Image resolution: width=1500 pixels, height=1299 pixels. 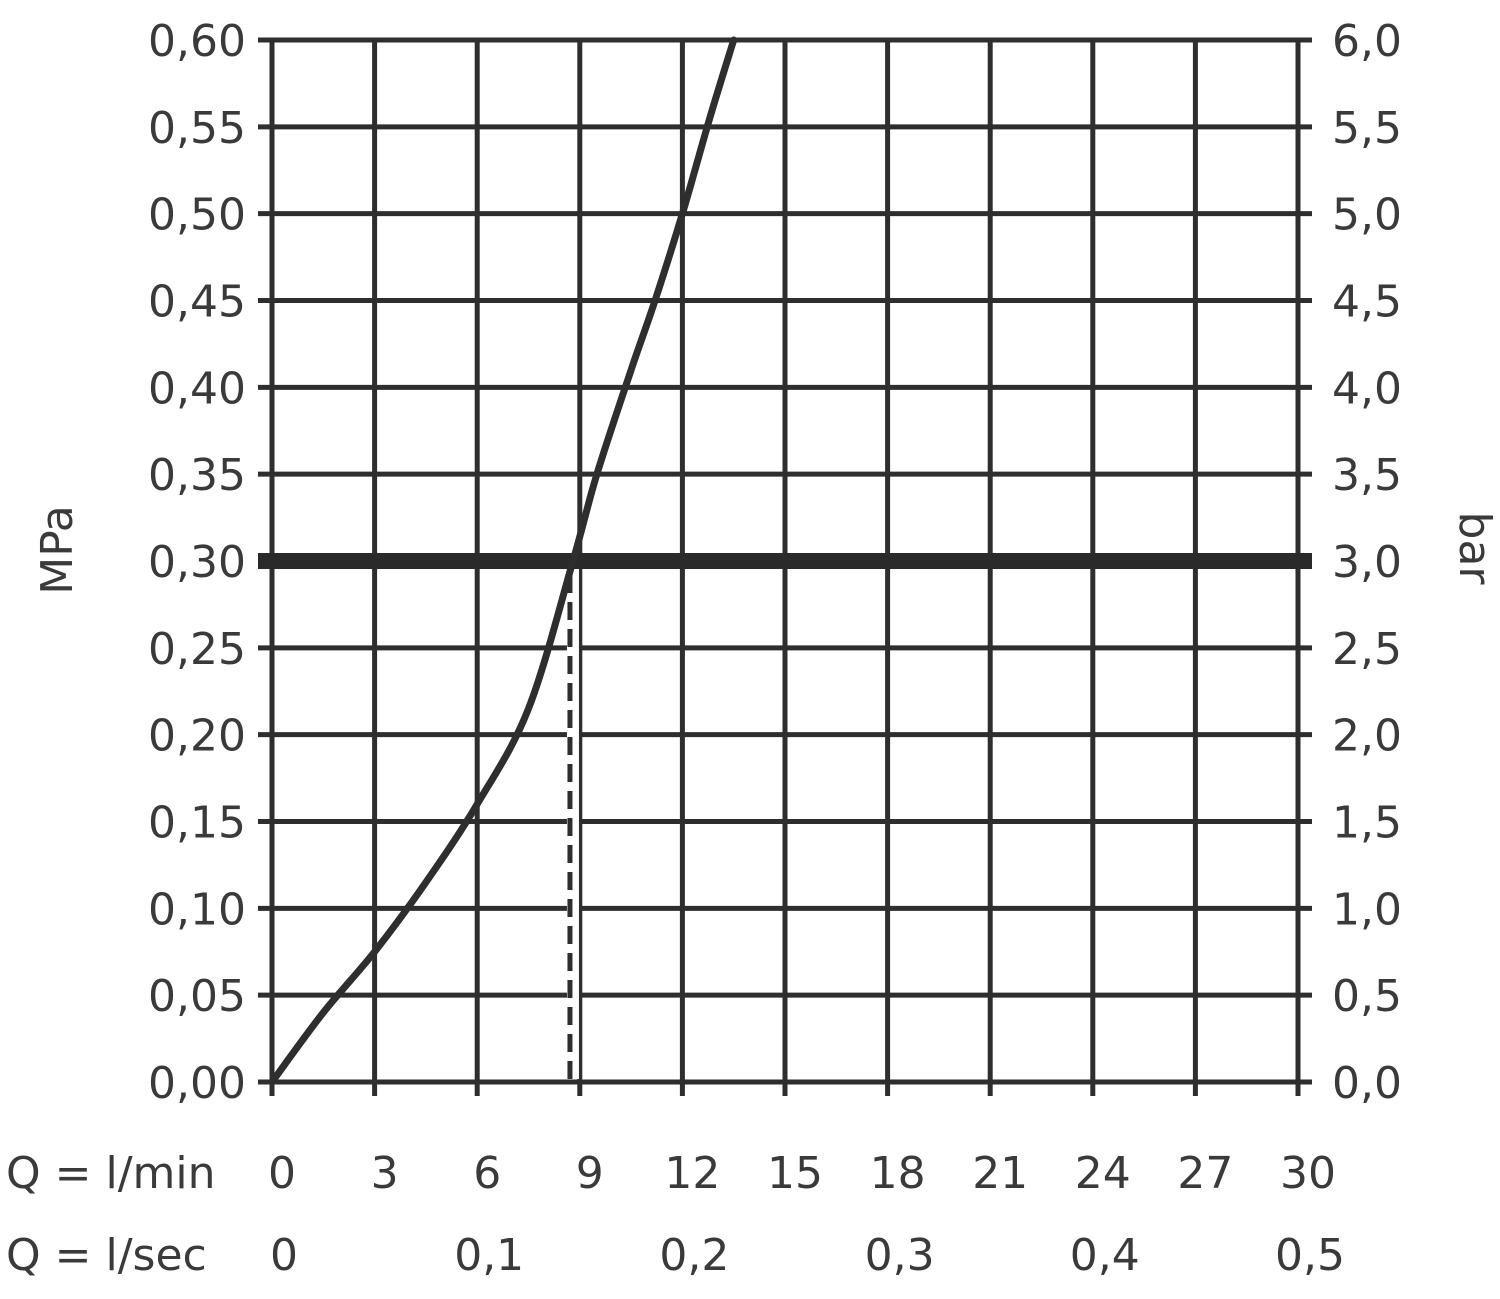 I want to click on x-lmin-tick-label: 6, so click(x=487, y=1173).